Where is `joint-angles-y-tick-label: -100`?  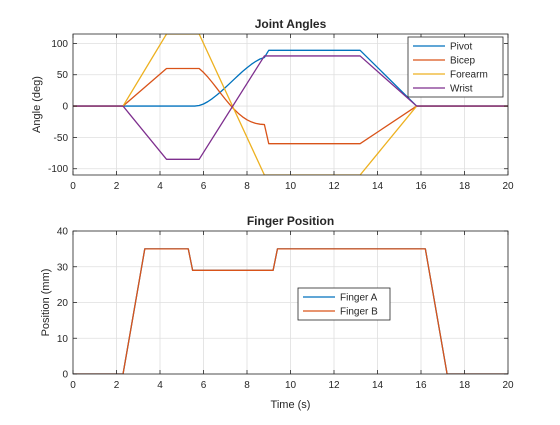
joint-angles-y-tick-label: -100 is located at coordinates (58, 169).